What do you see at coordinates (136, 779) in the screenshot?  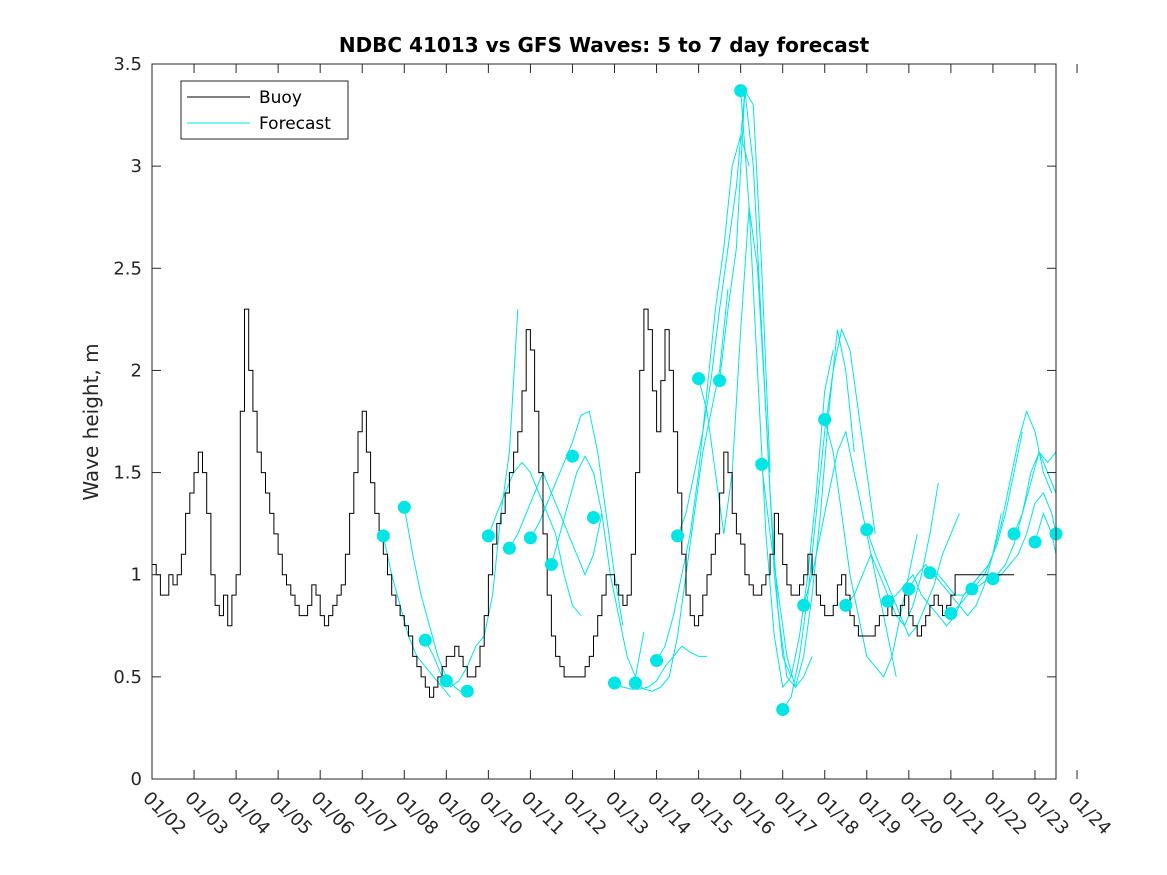 I see `y-tick-label: 0` at bounding box center [136, 779].